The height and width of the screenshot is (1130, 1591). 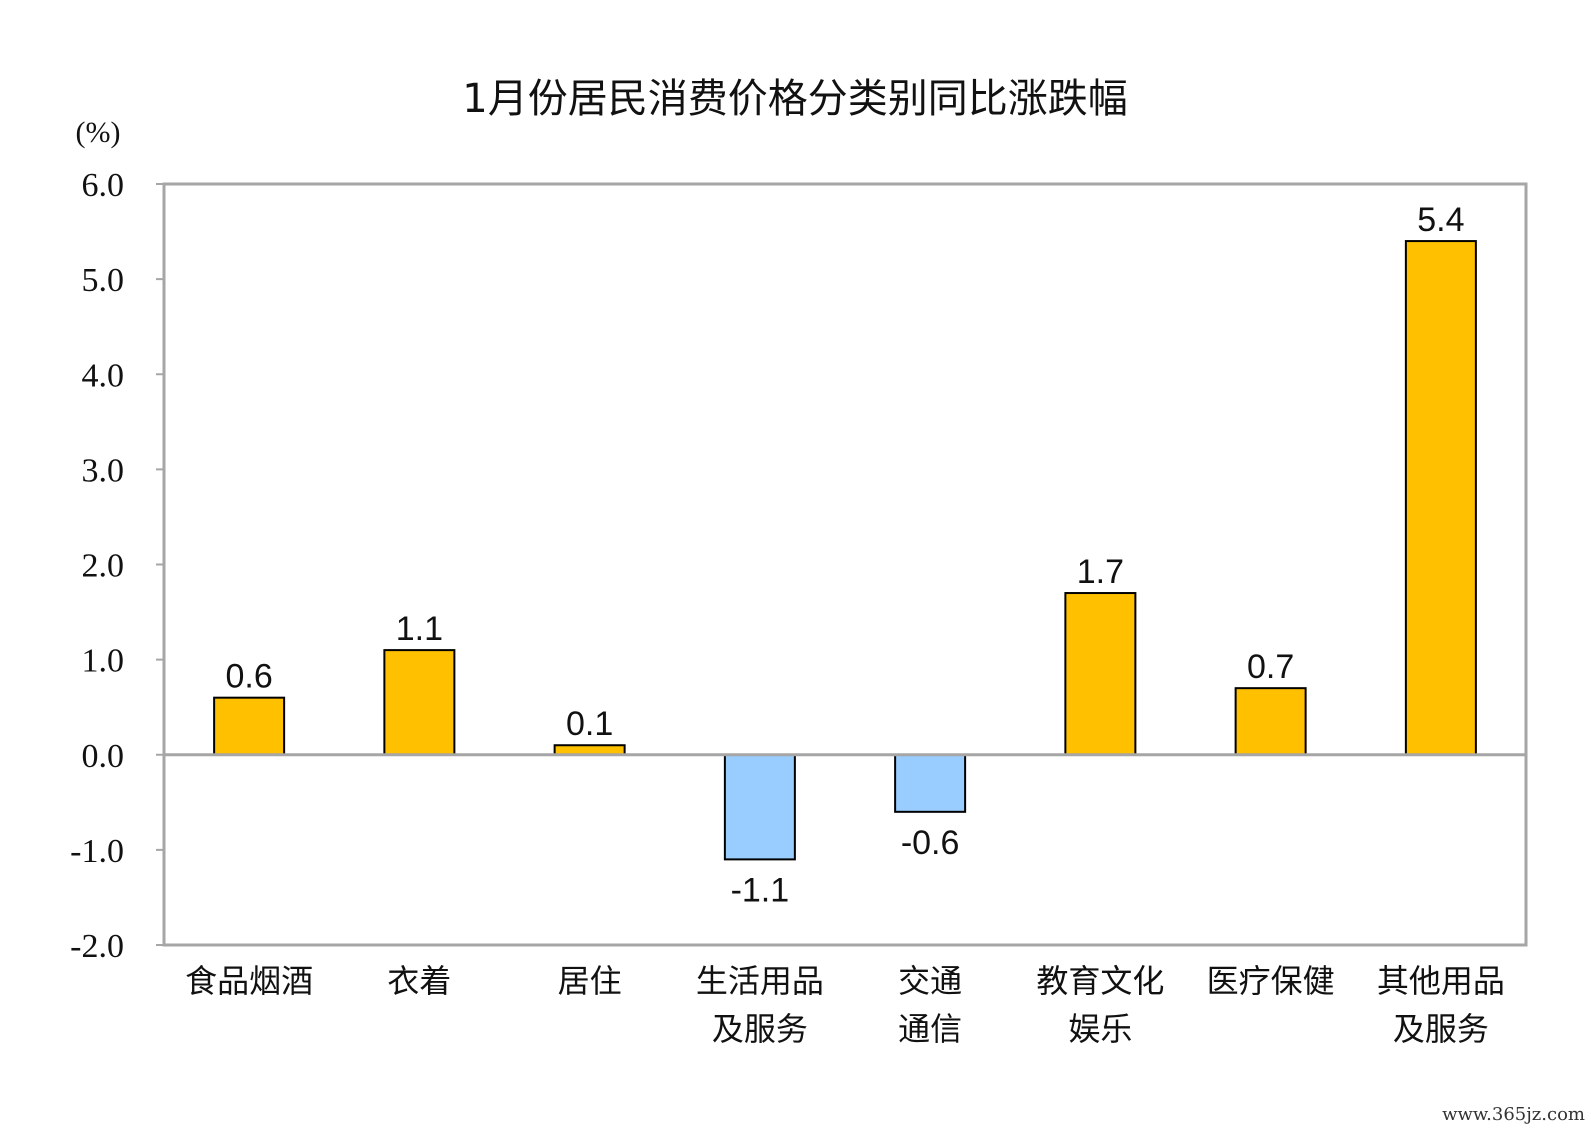 I want to click on value-label: 0.6, so click(x=248, y=677).